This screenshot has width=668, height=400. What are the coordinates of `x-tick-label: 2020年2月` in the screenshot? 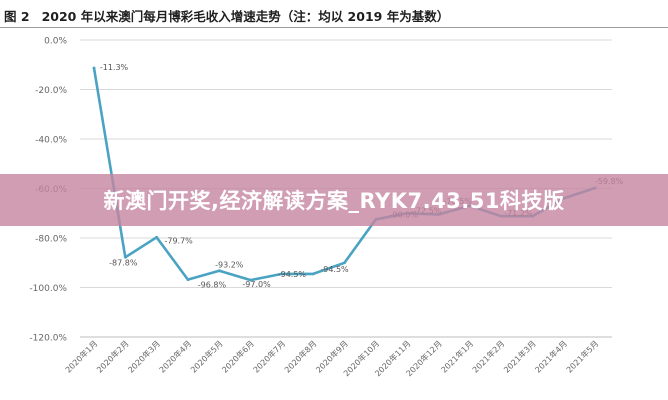 It's located at (112, 356).